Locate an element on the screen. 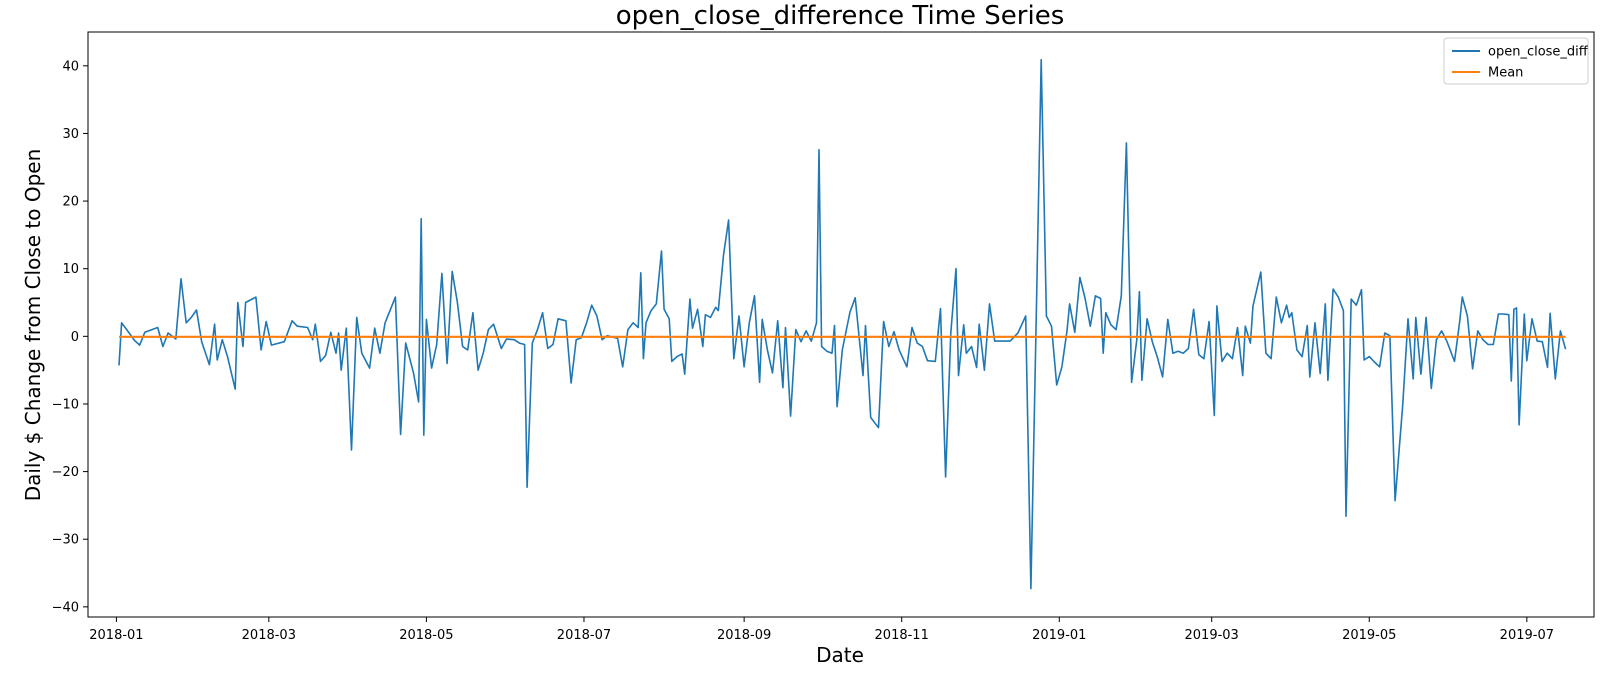 This screenshot has width=1610, height=680. x-tick-label-2: 2018-05 is located at coordinates (426, 635).